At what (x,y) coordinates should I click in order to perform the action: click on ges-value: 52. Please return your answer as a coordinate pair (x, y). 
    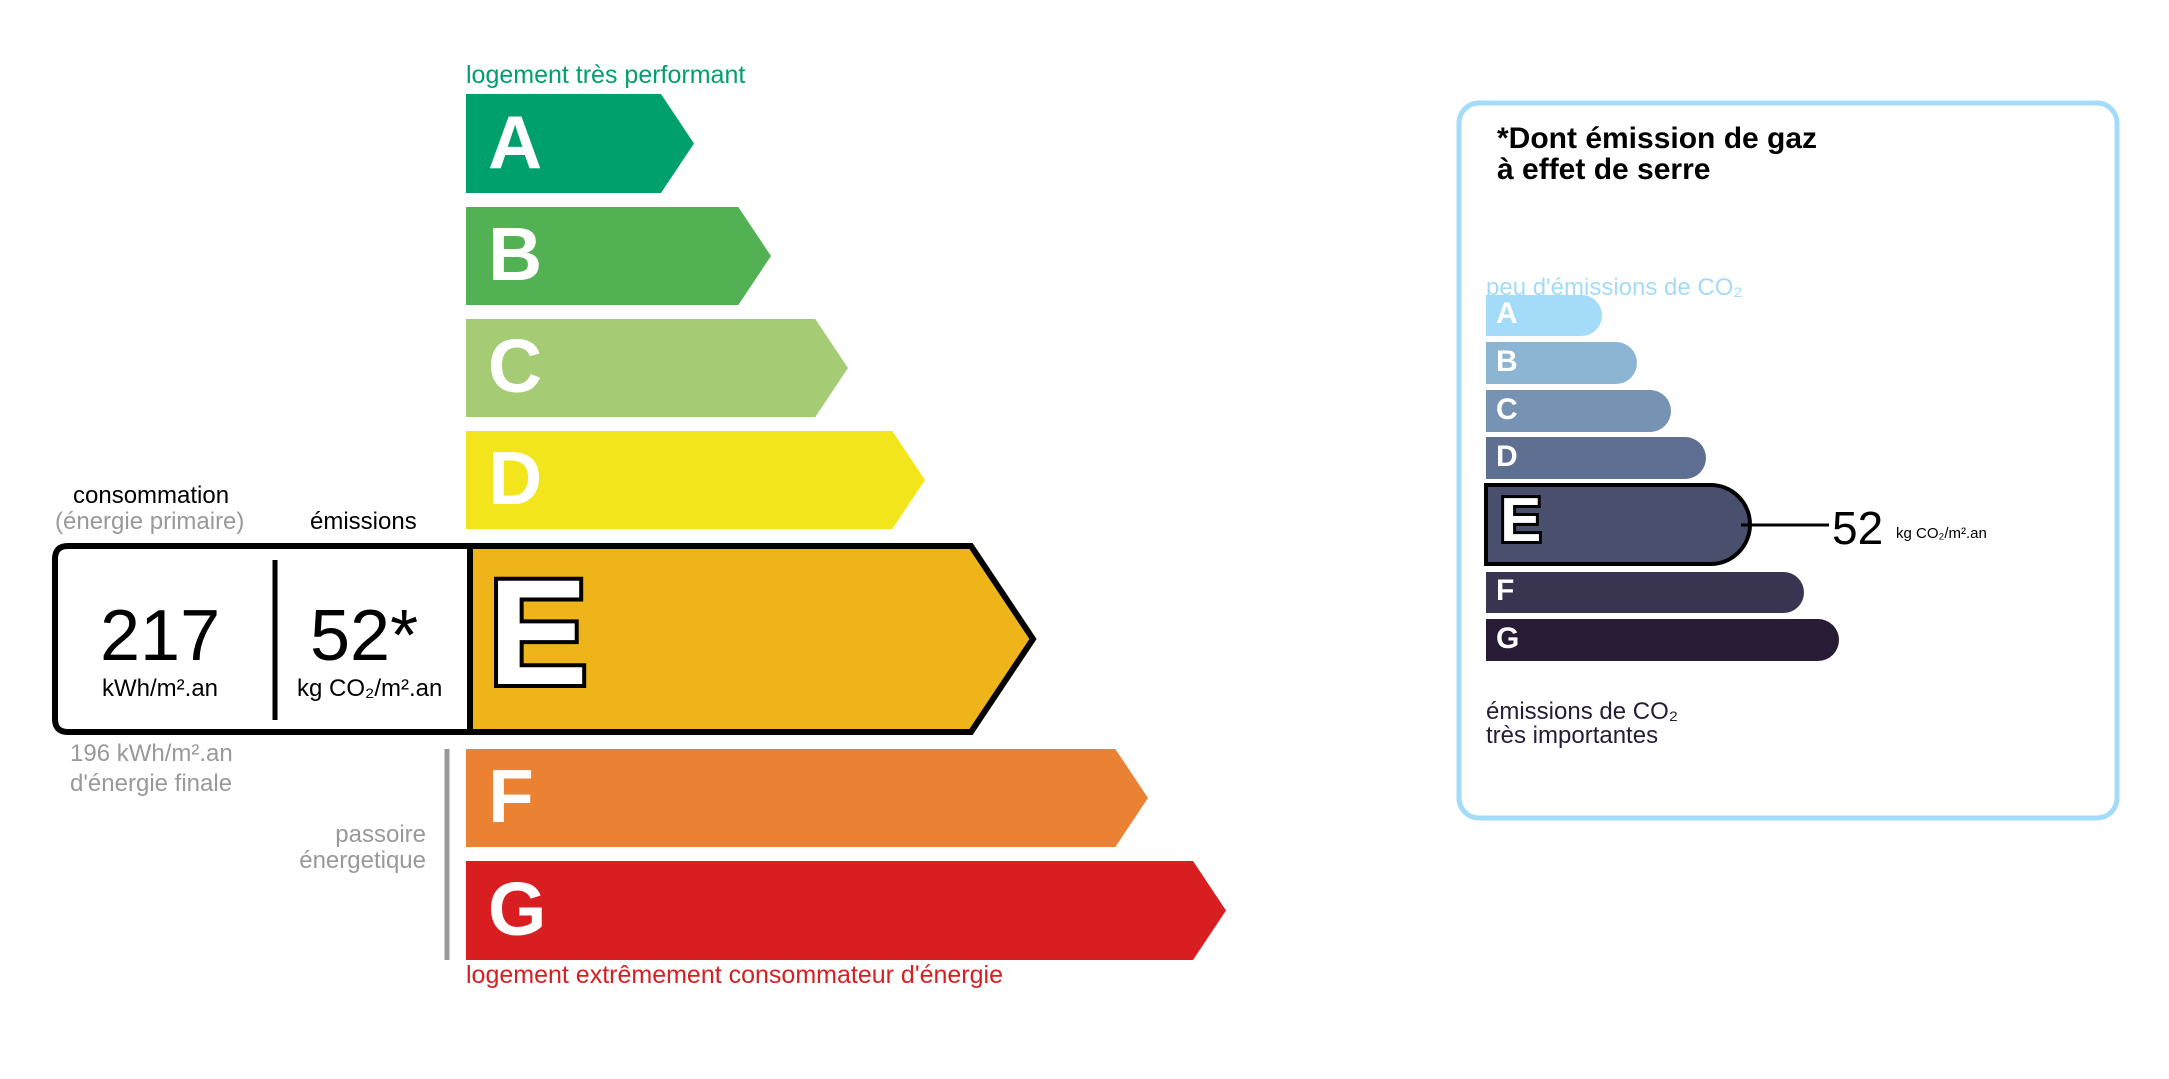
    Looking at the image, I should click on (1858, 528).